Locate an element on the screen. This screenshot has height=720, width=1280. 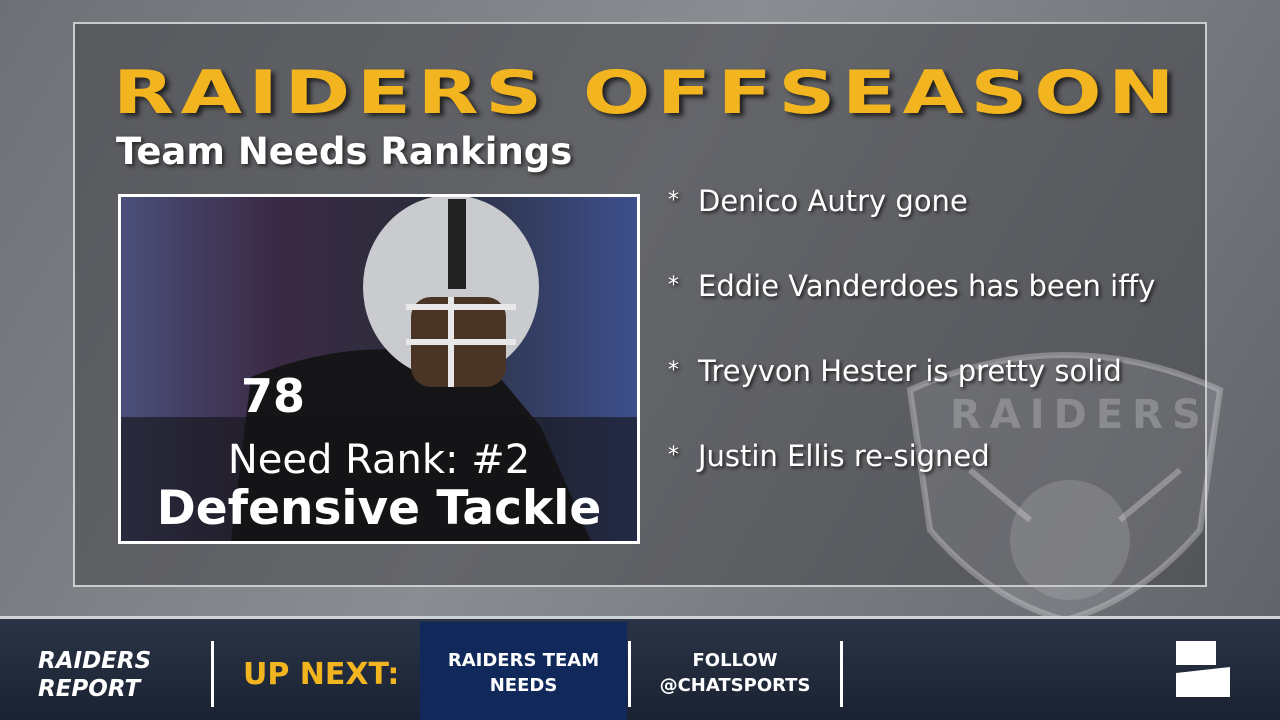
follow-line: @CHATSPORTS is located at coordinates (735, 685).